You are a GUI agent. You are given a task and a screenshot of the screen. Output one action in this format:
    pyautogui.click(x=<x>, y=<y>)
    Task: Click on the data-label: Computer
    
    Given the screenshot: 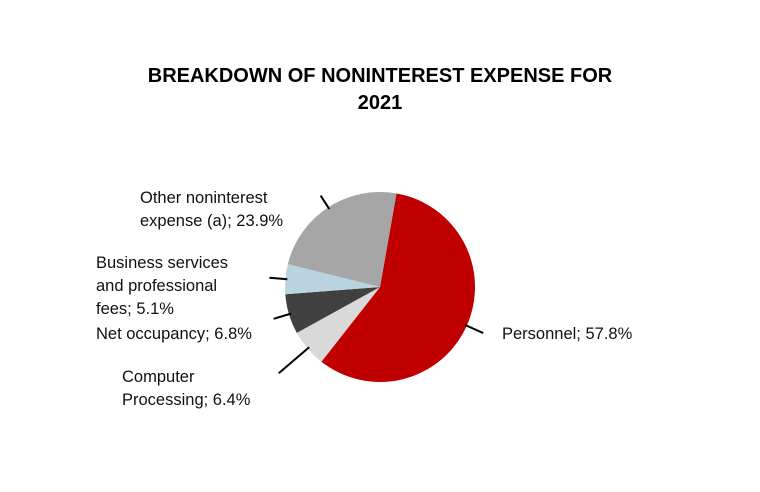 What is the action you would take?
    pyautogui.click(x=158, y=377)
    